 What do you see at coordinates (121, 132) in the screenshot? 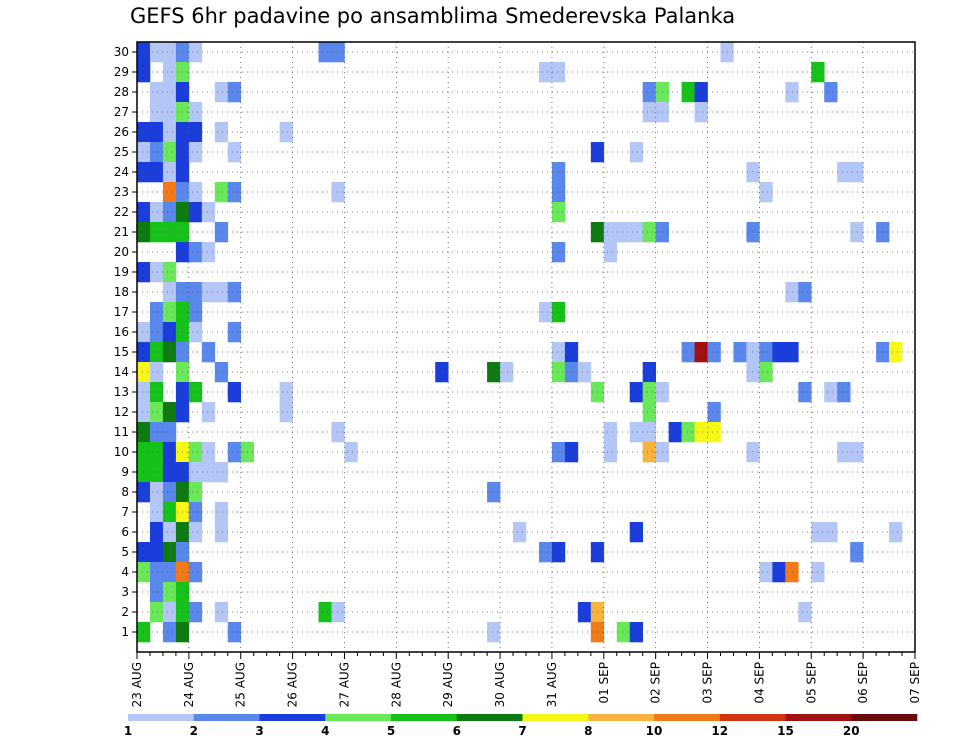
I see `y-tick-label: 26` at bounding box center [121, 132].